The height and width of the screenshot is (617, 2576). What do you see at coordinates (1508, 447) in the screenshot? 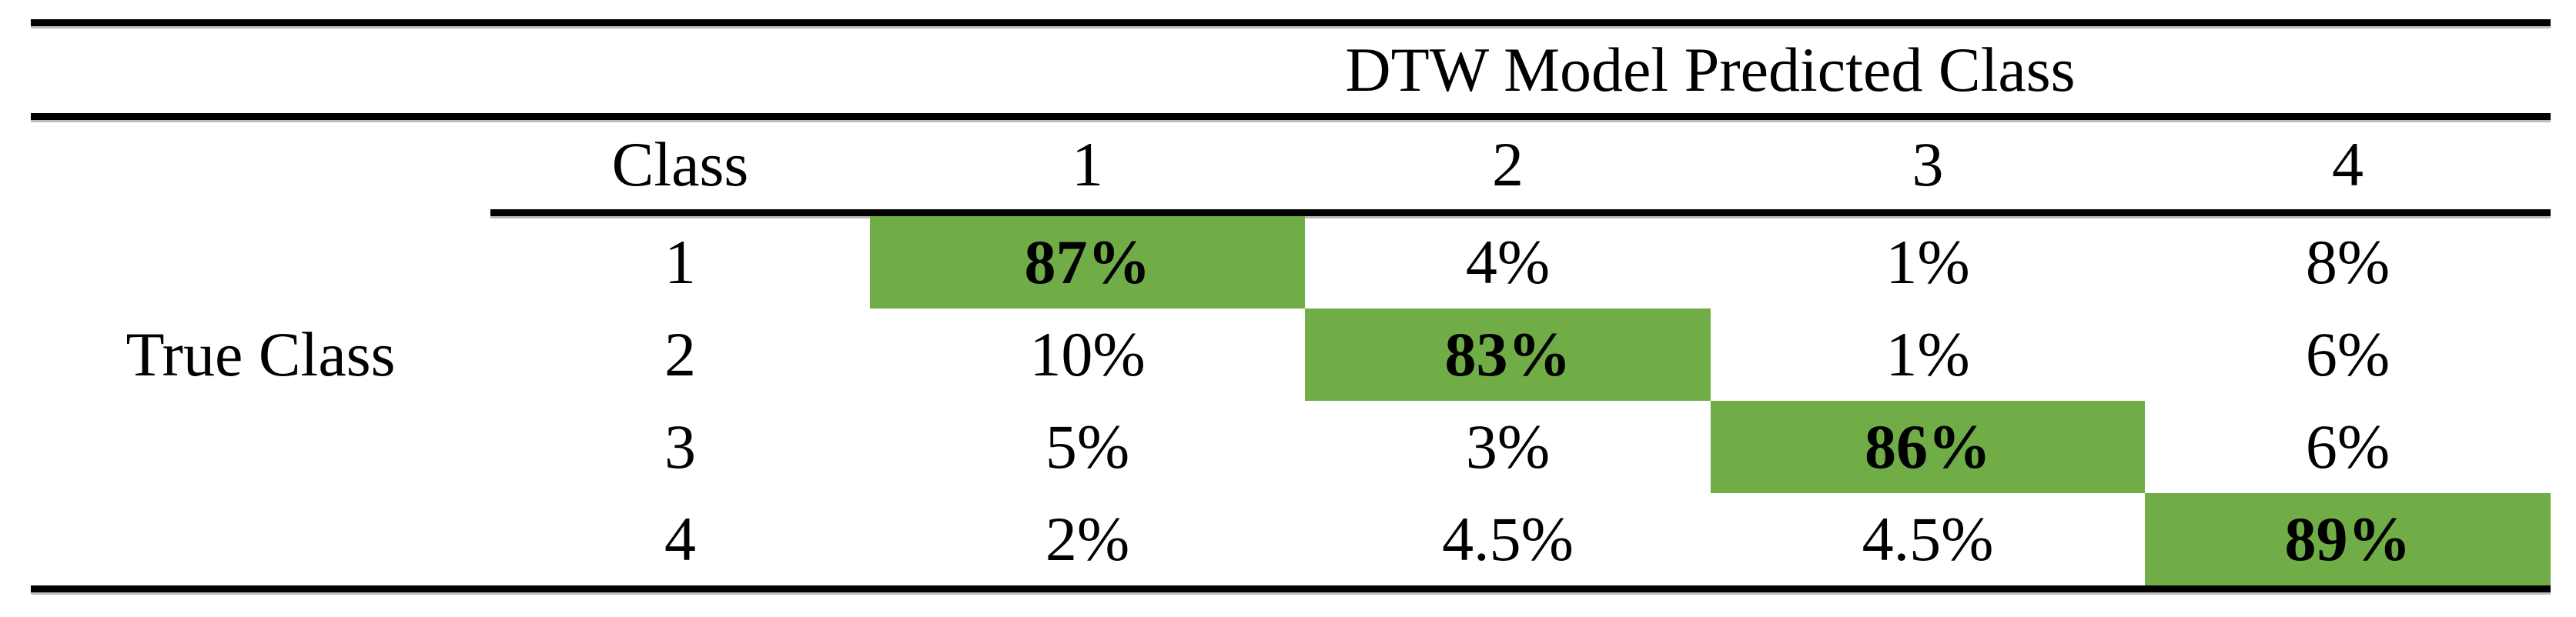
I see `matrix-cell-r3c2: 3%` at bounding box center [1508, 447].